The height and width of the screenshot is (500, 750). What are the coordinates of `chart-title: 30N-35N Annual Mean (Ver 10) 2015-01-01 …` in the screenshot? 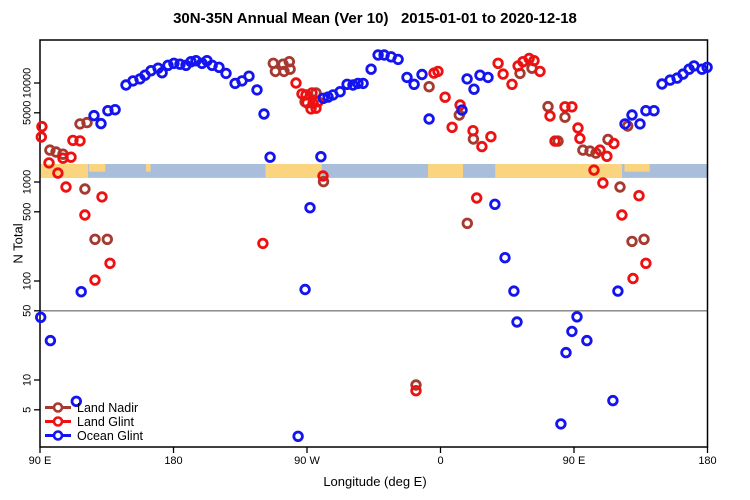 It's located at (375, 18).